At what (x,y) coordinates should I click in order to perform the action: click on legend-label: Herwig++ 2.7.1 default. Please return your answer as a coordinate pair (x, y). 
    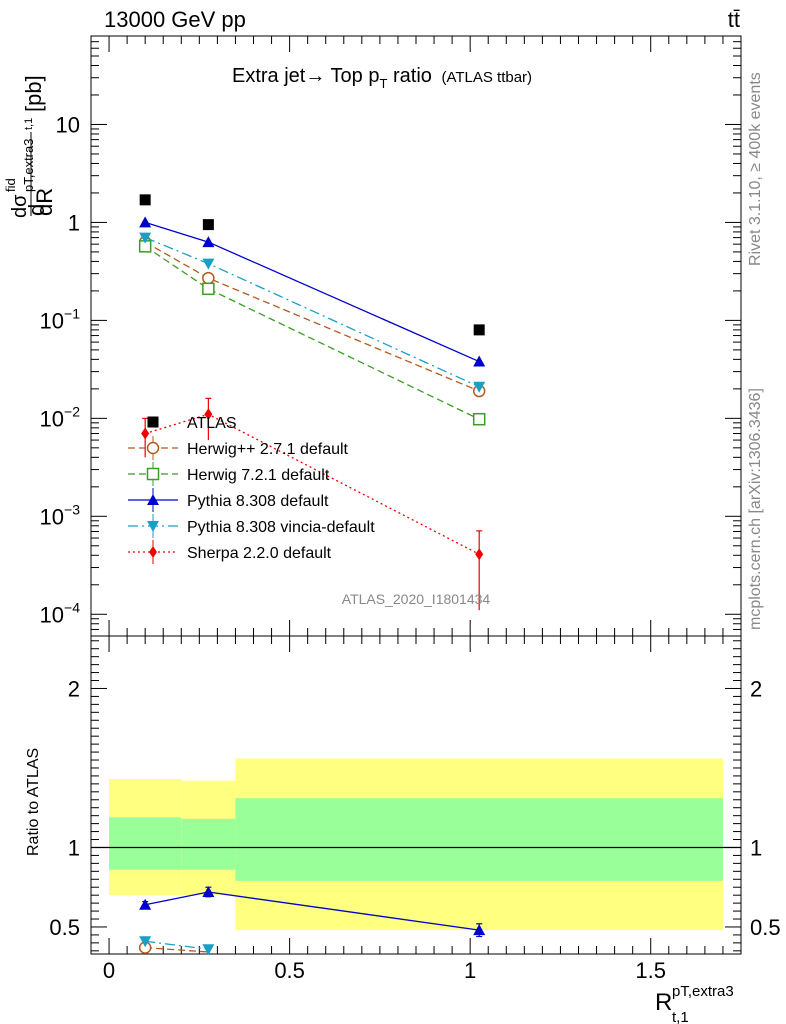
    Looking at the image, I should click on (268, 449).